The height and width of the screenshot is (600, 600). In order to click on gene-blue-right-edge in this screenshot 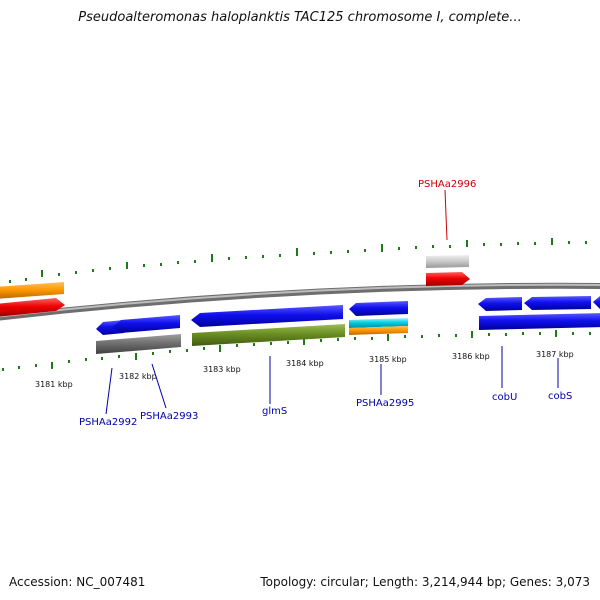, I will do `click(596, 302)`.